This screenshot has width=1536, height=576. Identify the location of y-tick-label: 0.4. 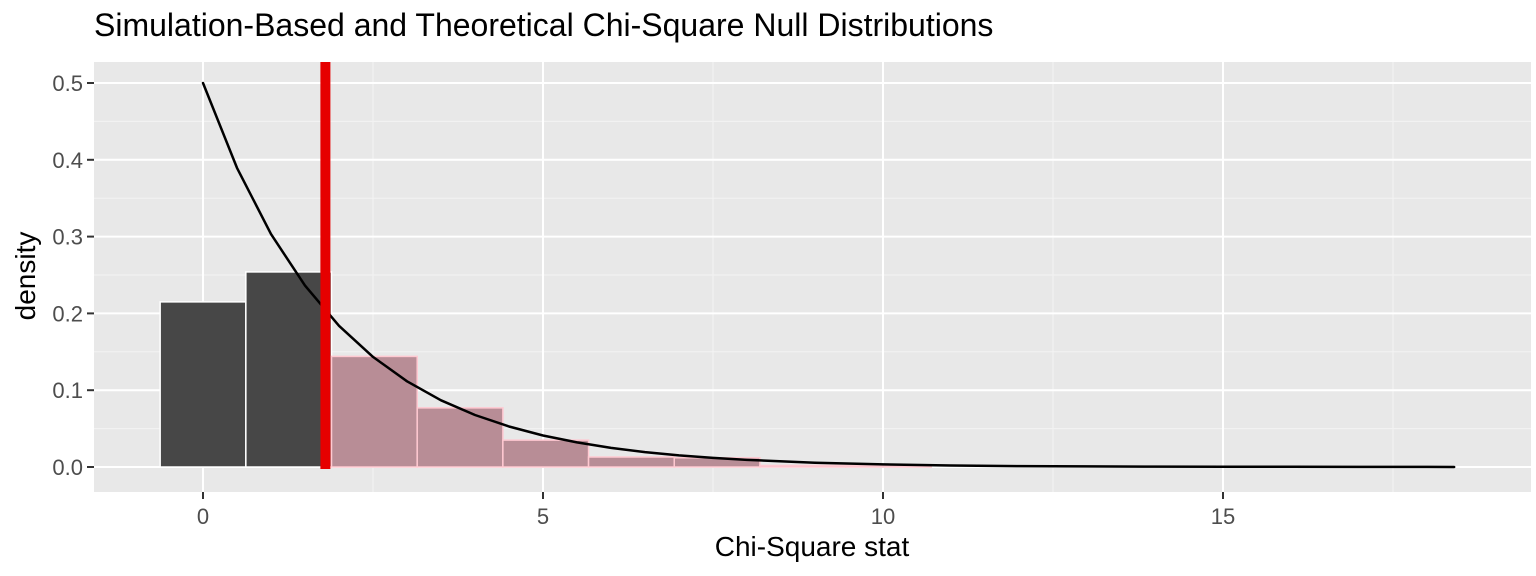
(67, 160).